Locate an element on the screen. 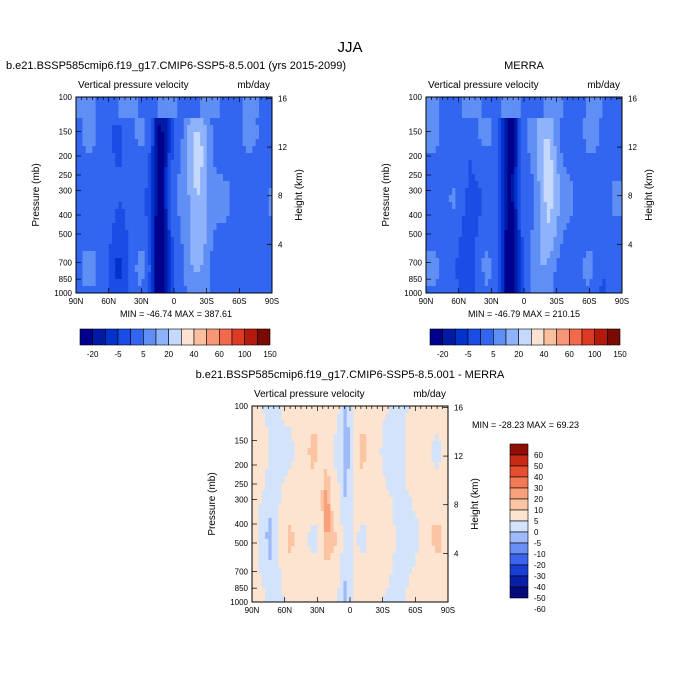  y-tick-label: 500 is located at coordinates (416, 234).